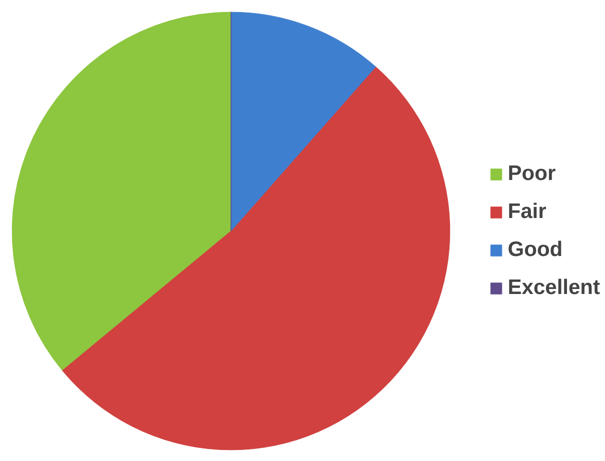 This screenshot has height=461, width=605. I want to click on legend-label: Good, so click(535, 250).